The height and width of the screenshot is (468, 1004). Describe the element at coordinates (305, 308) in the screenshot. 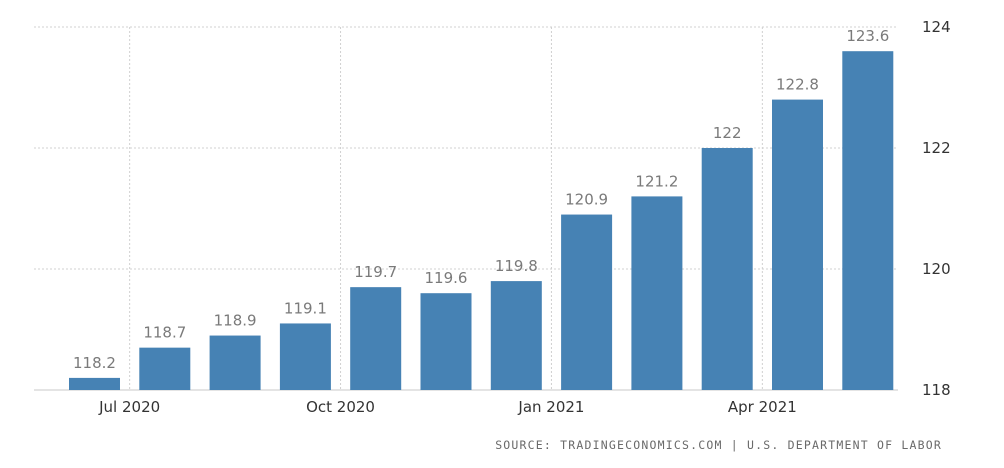

I see `data-label: 119.1` at that location.